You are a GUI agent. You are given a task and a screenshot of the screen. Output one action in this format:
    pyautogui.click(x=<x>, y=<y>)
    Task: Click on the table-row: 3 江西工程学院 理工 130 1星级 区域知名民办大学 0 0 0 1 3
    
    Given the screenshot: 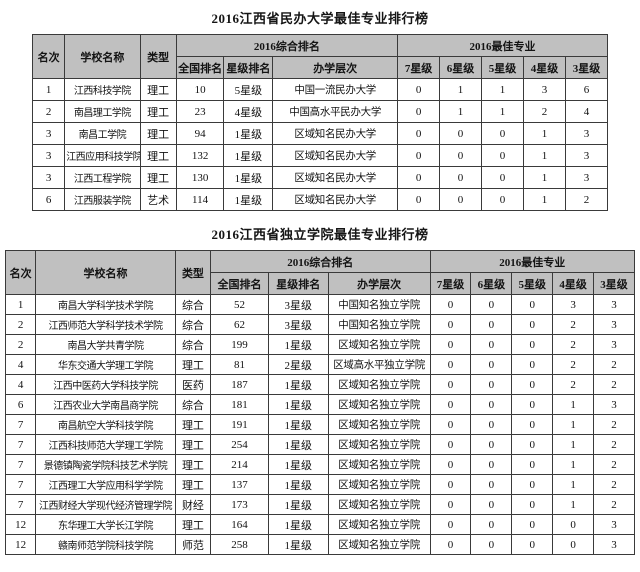 What is the action you would take?
    pyautogui.click(x=320, y=177)
    